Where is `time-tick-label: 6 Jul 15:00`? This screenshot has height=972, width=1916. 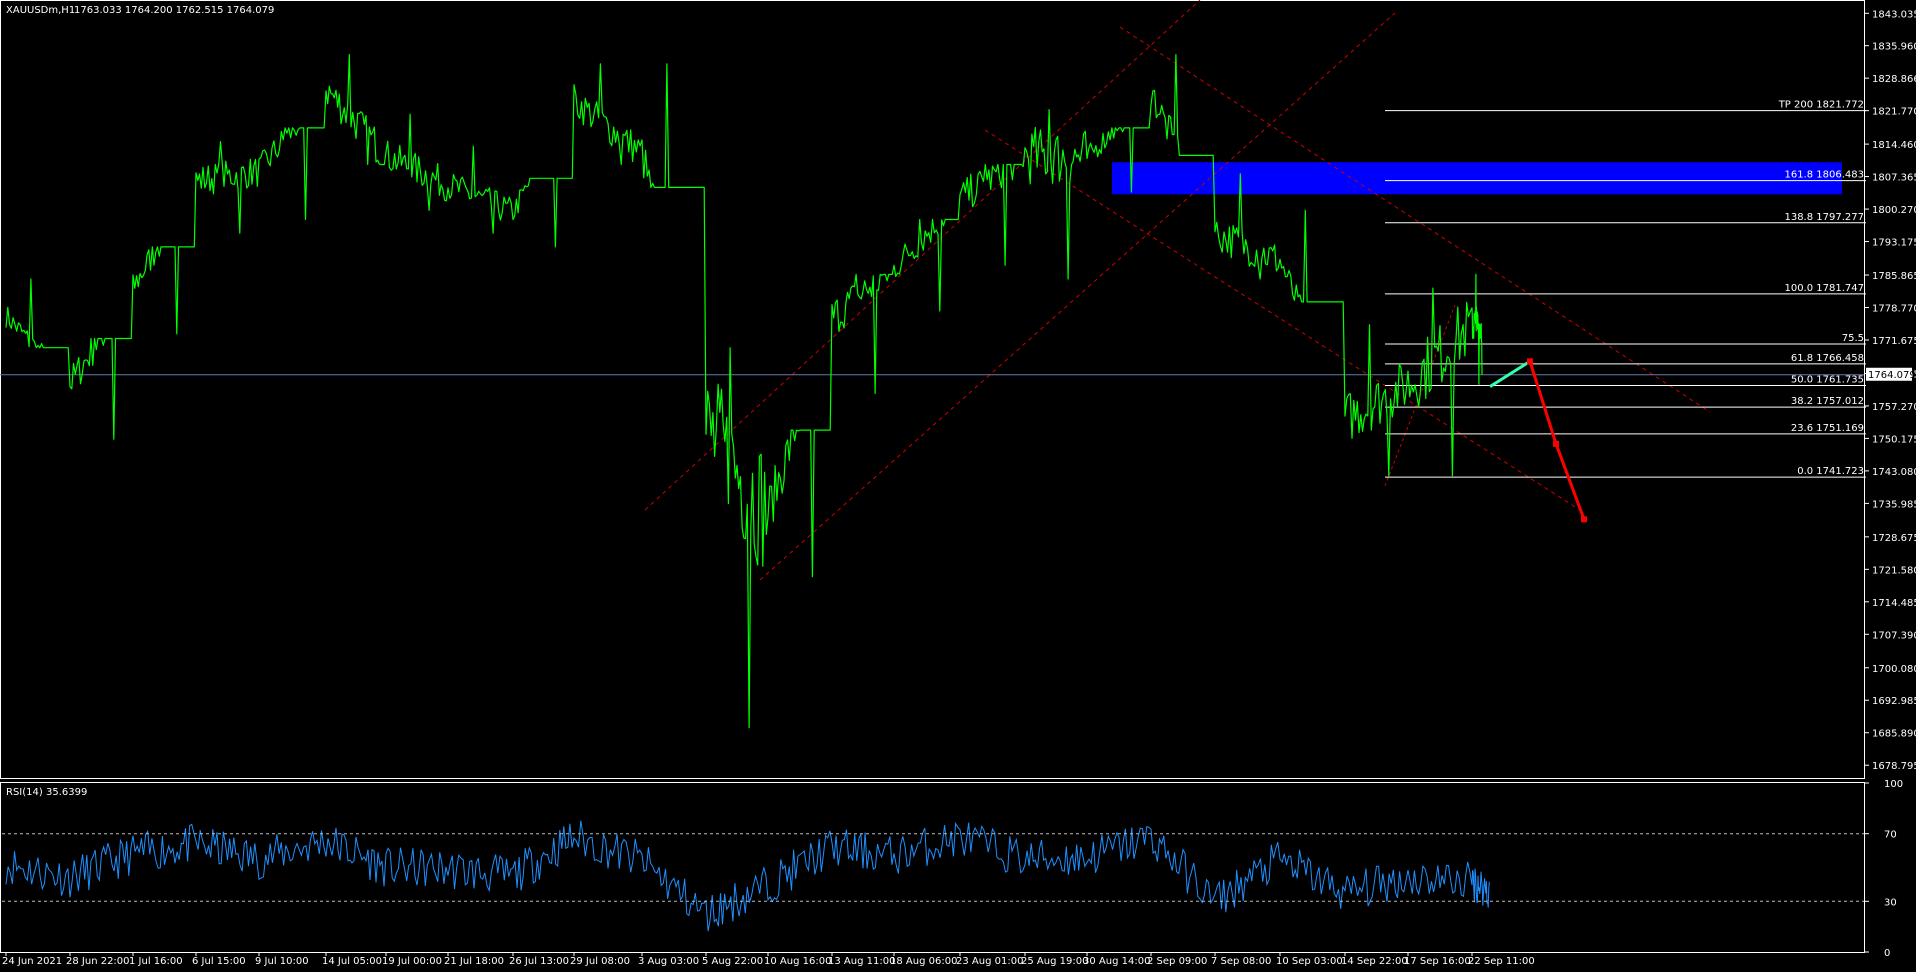
time-tick-label: 6 Jul 15:00 is located at coordinates (219, 961).